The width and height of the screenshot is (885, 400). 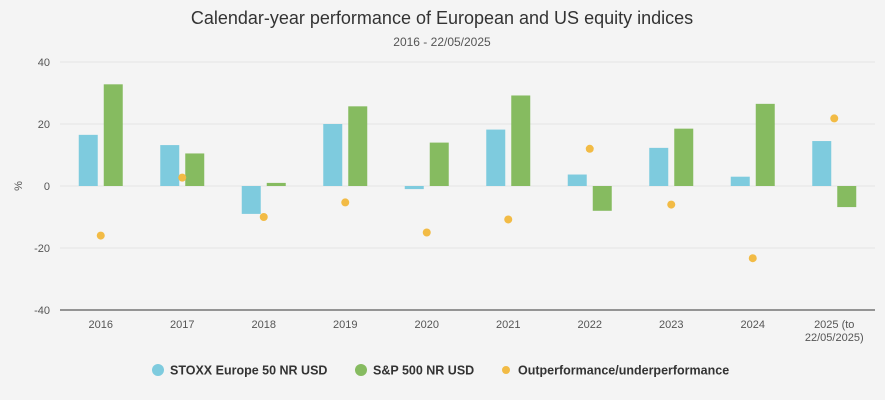 I want to click on x-tick-line: 2019, so click(x=345, y=325).